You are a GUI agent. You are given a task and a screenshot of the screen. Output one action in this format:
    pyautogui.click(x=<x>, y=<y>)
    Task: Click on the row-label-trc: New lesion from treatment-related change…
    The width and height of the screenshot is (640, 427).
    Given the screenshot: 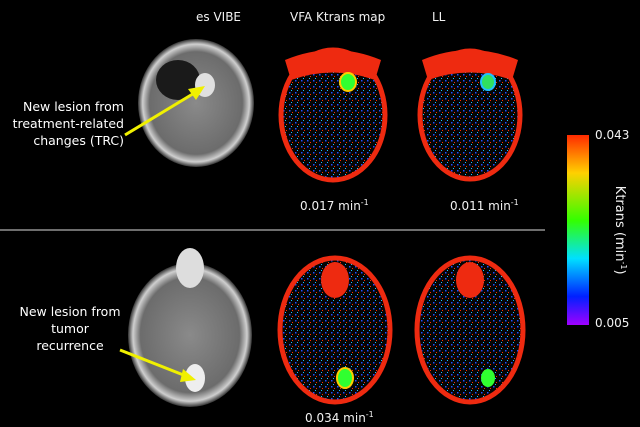 What is the action you would take?
    pyautogui.click(x=62, y=123)
    